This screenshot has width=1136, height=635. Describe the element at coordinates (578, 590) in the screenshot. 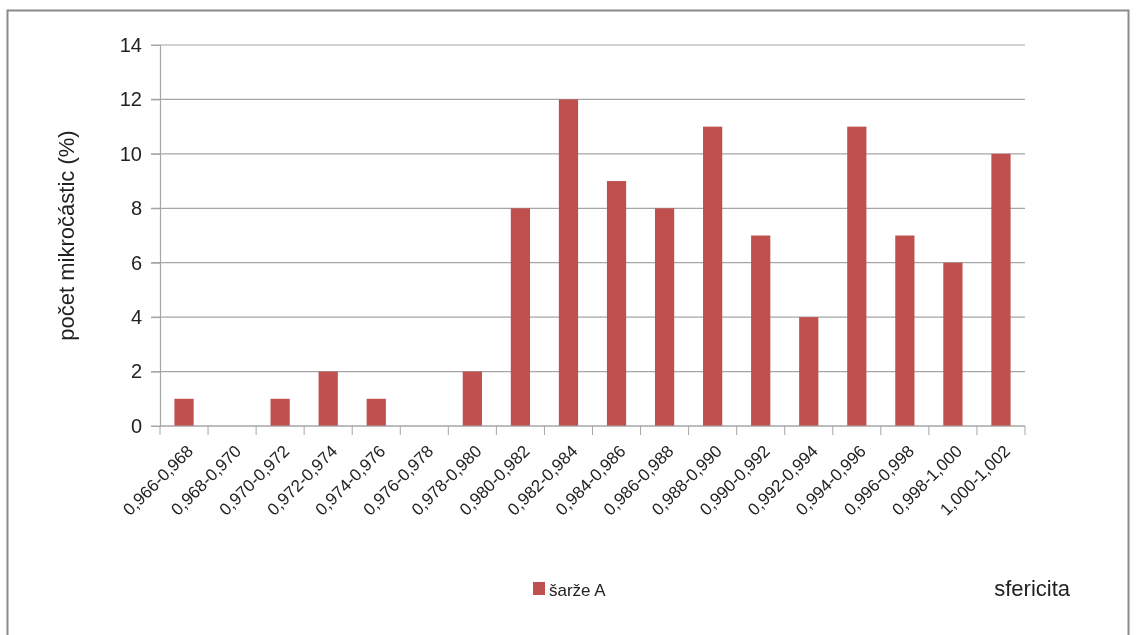

I see `legend-label: šarže A` at that location.